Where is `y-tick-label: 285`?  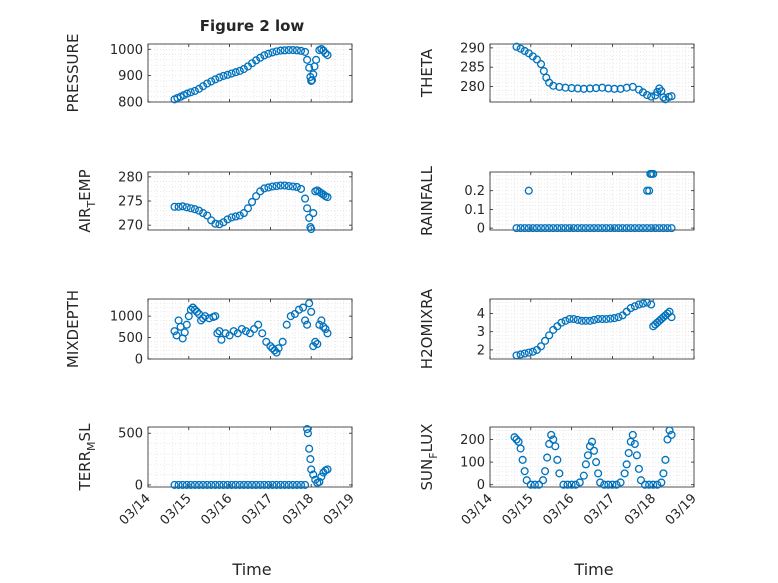
y-tick-label: 285 is located at coordinates (472, 68).